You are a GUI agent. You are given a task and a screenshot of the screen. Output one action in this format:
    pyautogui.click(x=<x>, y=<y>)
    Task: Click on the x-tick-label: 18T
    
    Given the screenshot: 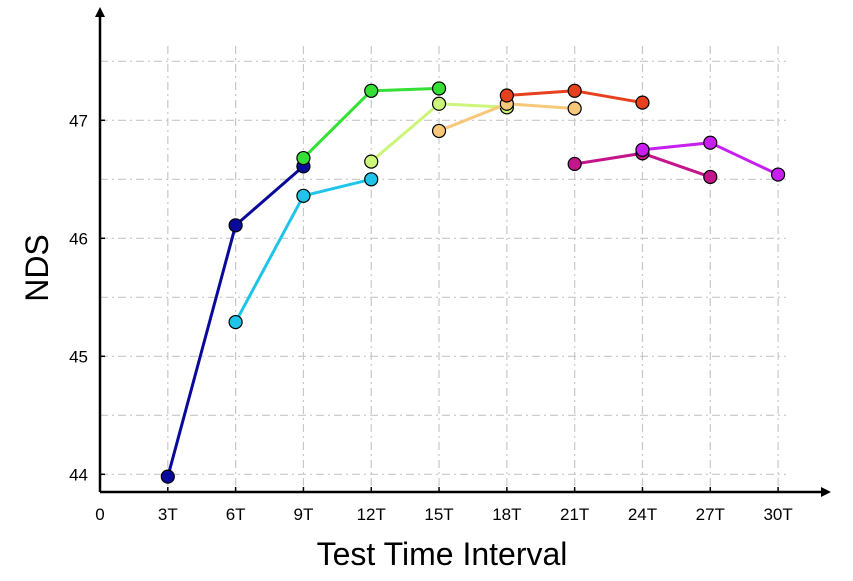 What is the action you would take?
    pyautogui.click(x=506, y=514)
    